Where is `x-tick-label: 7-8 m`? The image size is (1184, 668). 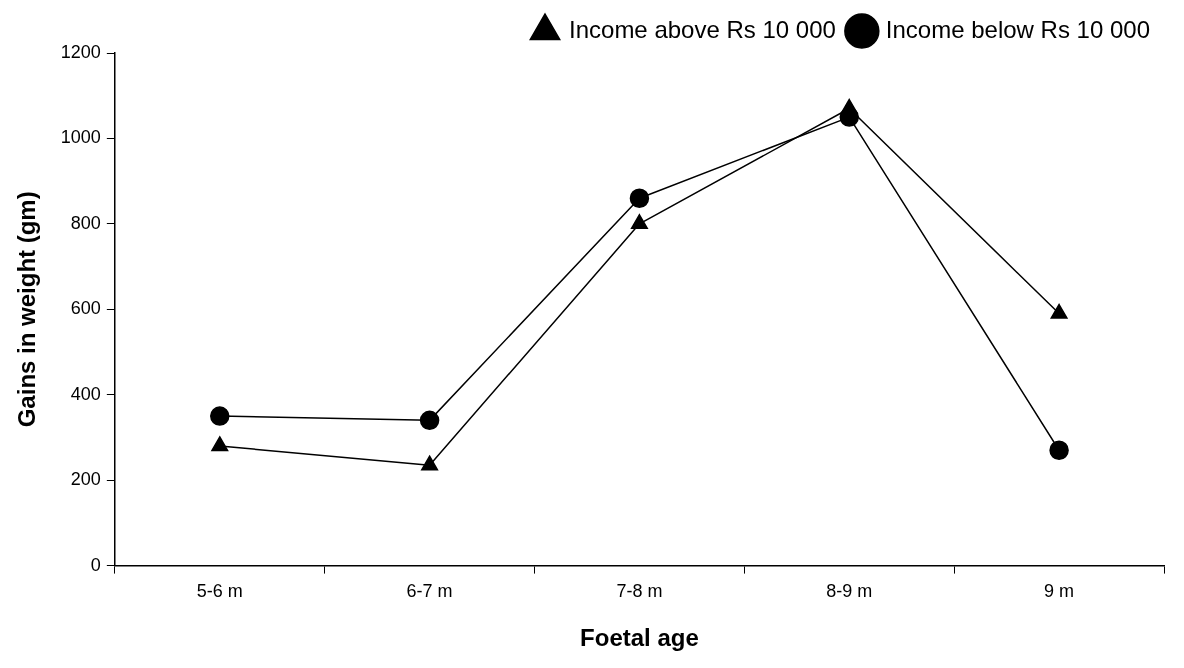 x-tick-label: 7-8 m is located at coordinates (639, 591).